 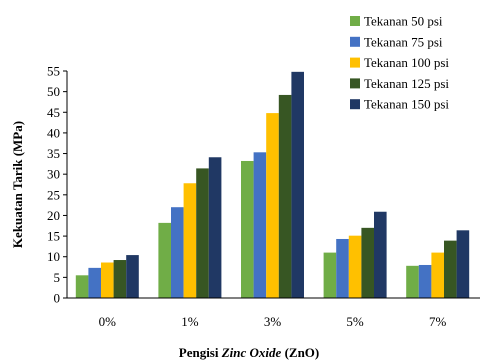 What do you see at coordinates (53, 91) in the screenshot?
I see `y-tick-label: 50` at bounding box center [53, 91].